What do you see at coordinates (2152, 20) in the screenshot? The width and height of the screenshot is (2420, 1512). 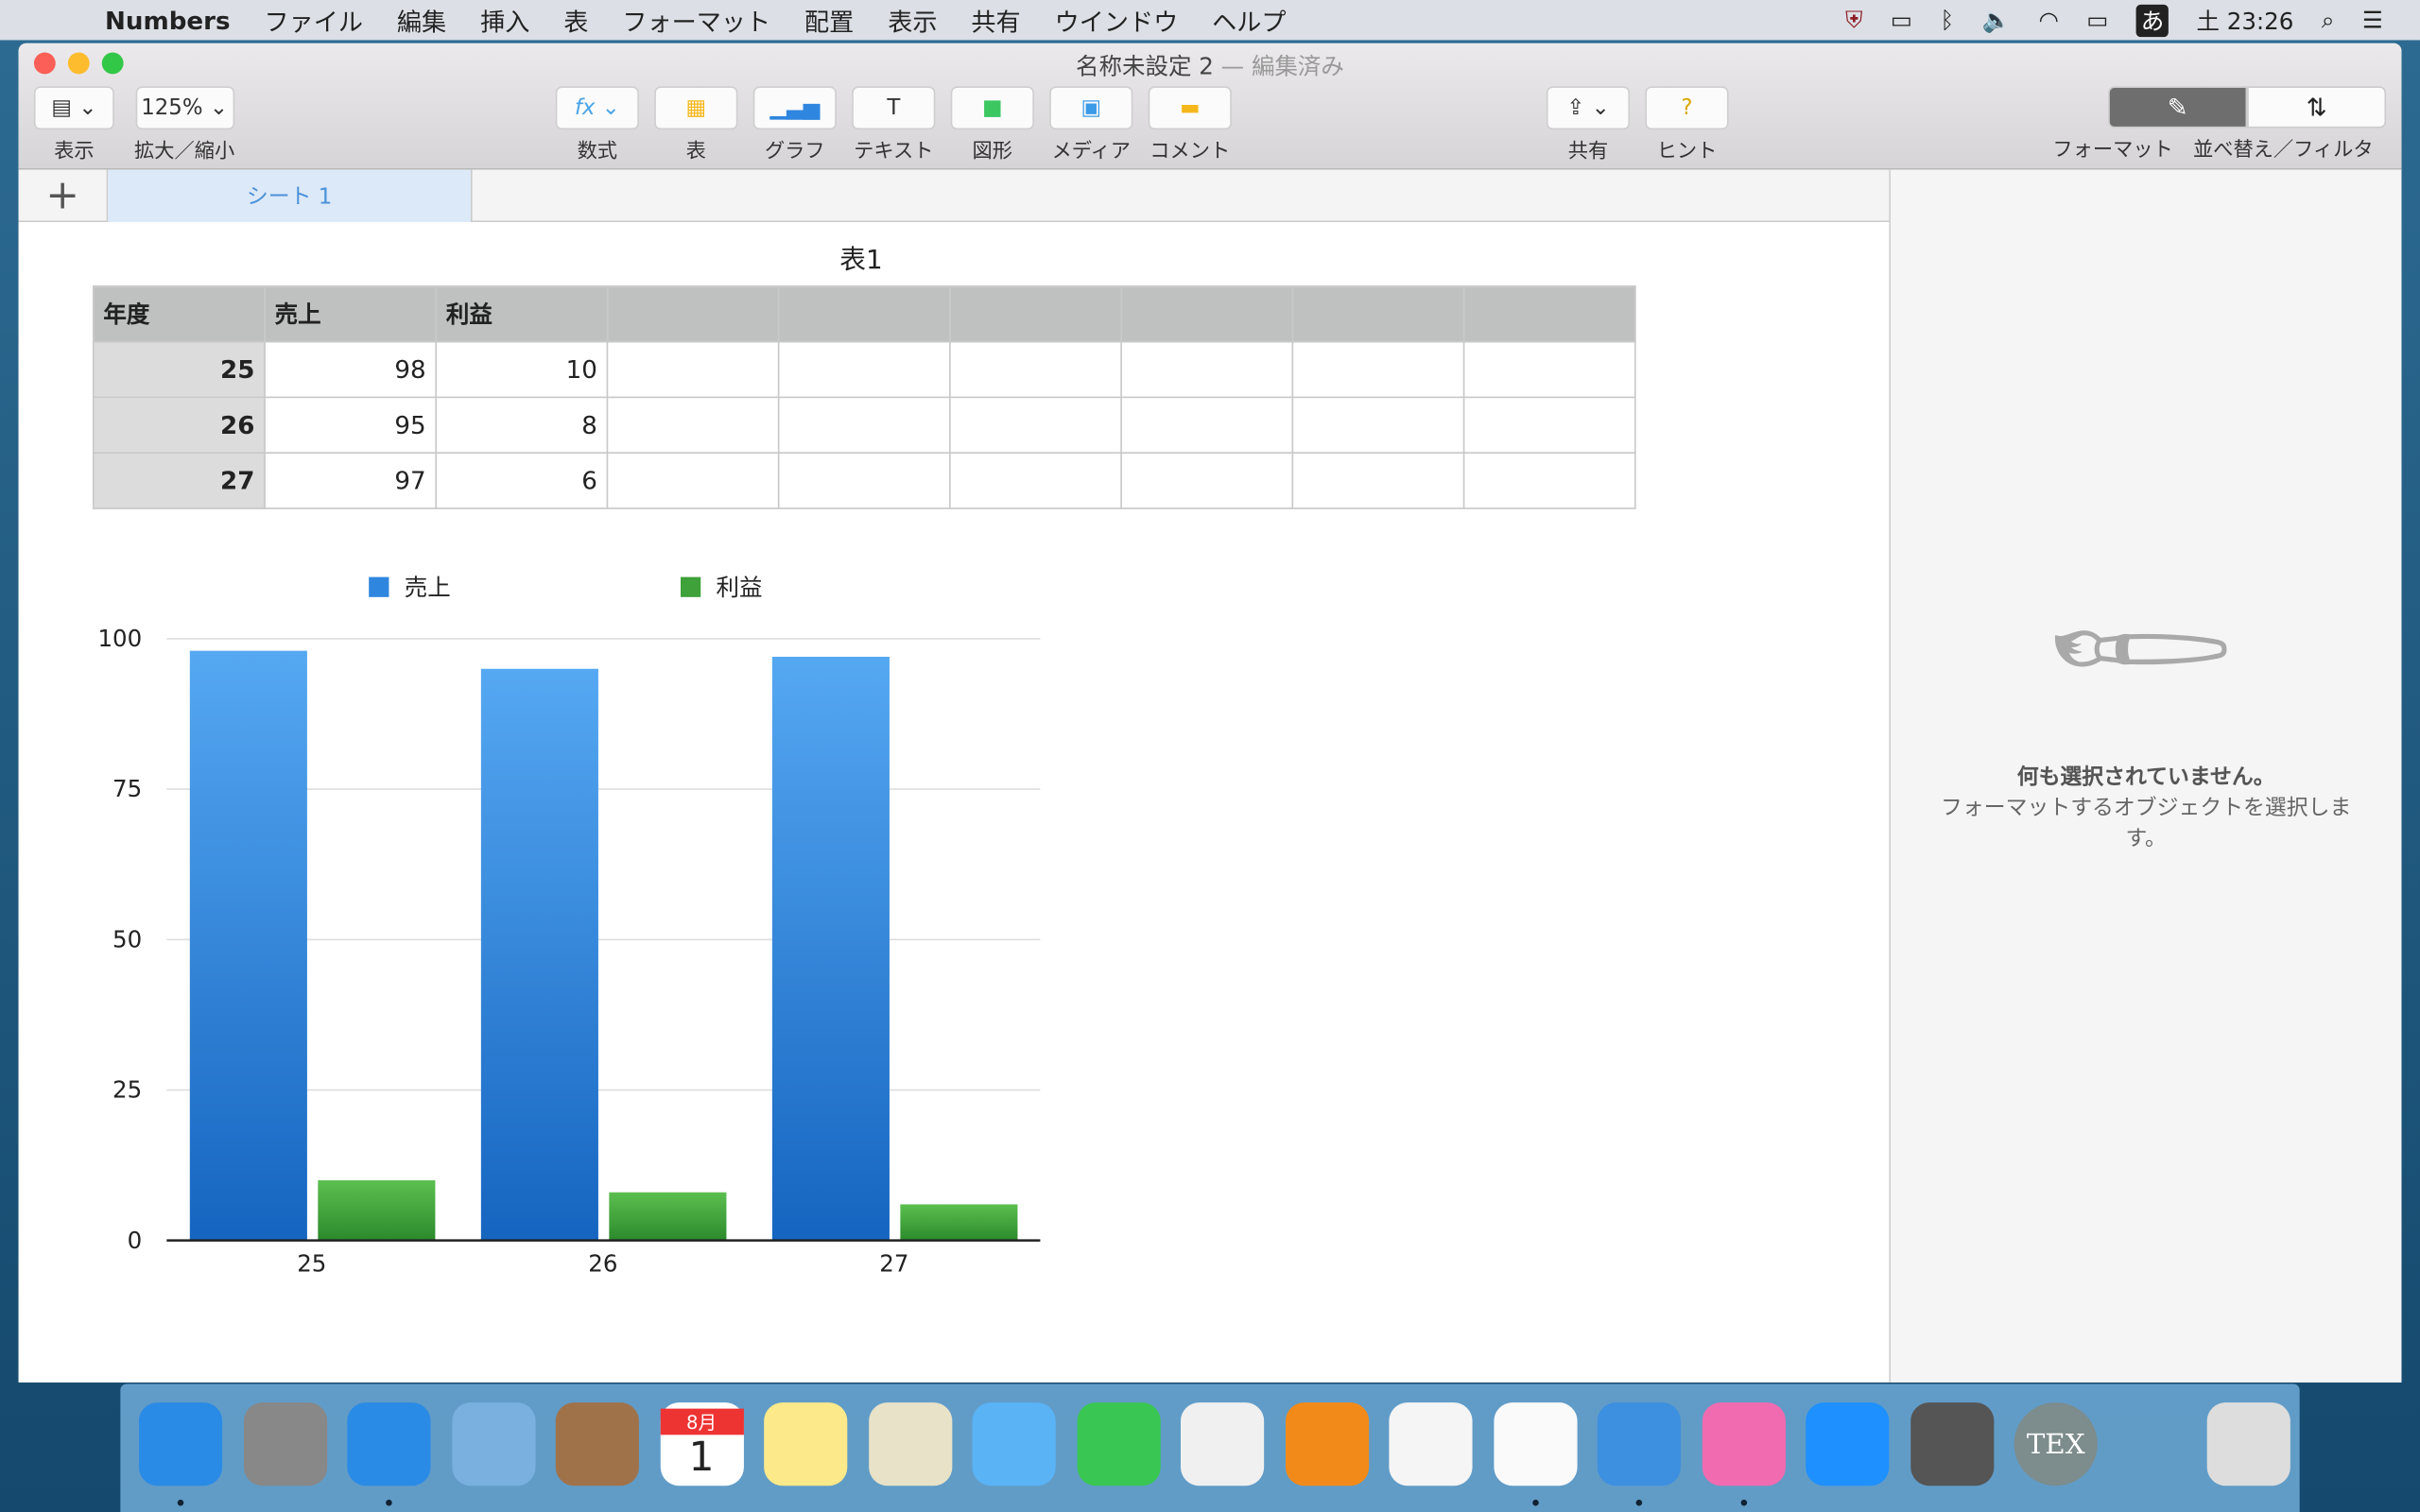 I see `input-method-icon: あ` at bounding box center [2152, 20].